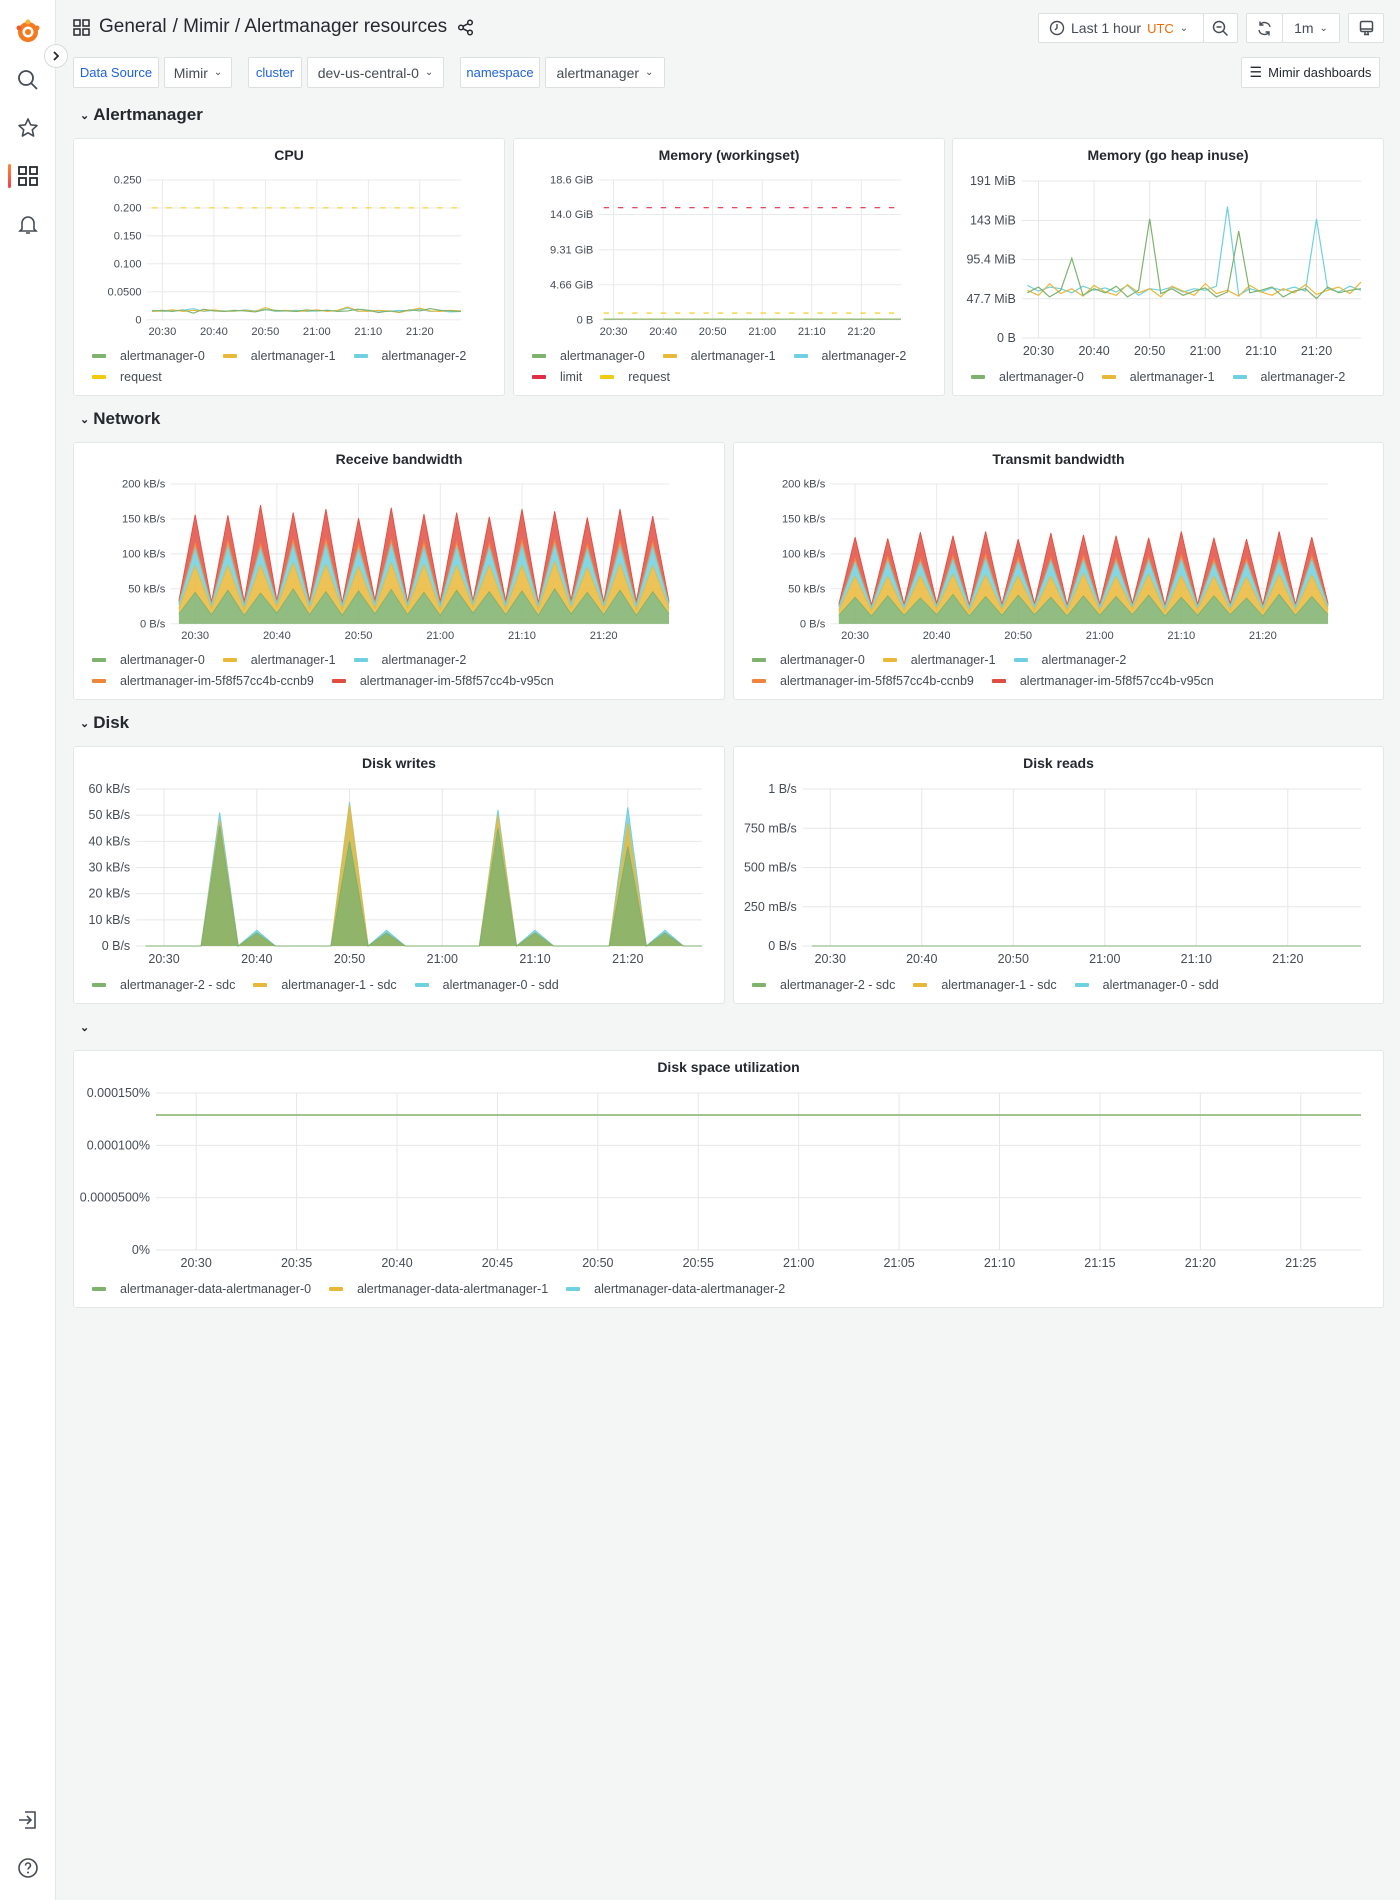 This screenshot has width=1400, height=1900. Describe the element at coordinates (728, 1067) in the screenshot. I see `panel-title: Disk space utilization` at that location.